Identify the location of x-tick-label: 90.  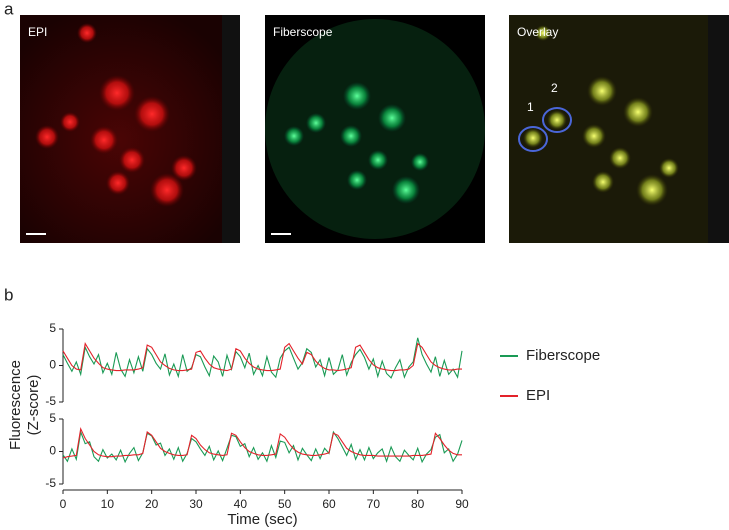
(462, 504).